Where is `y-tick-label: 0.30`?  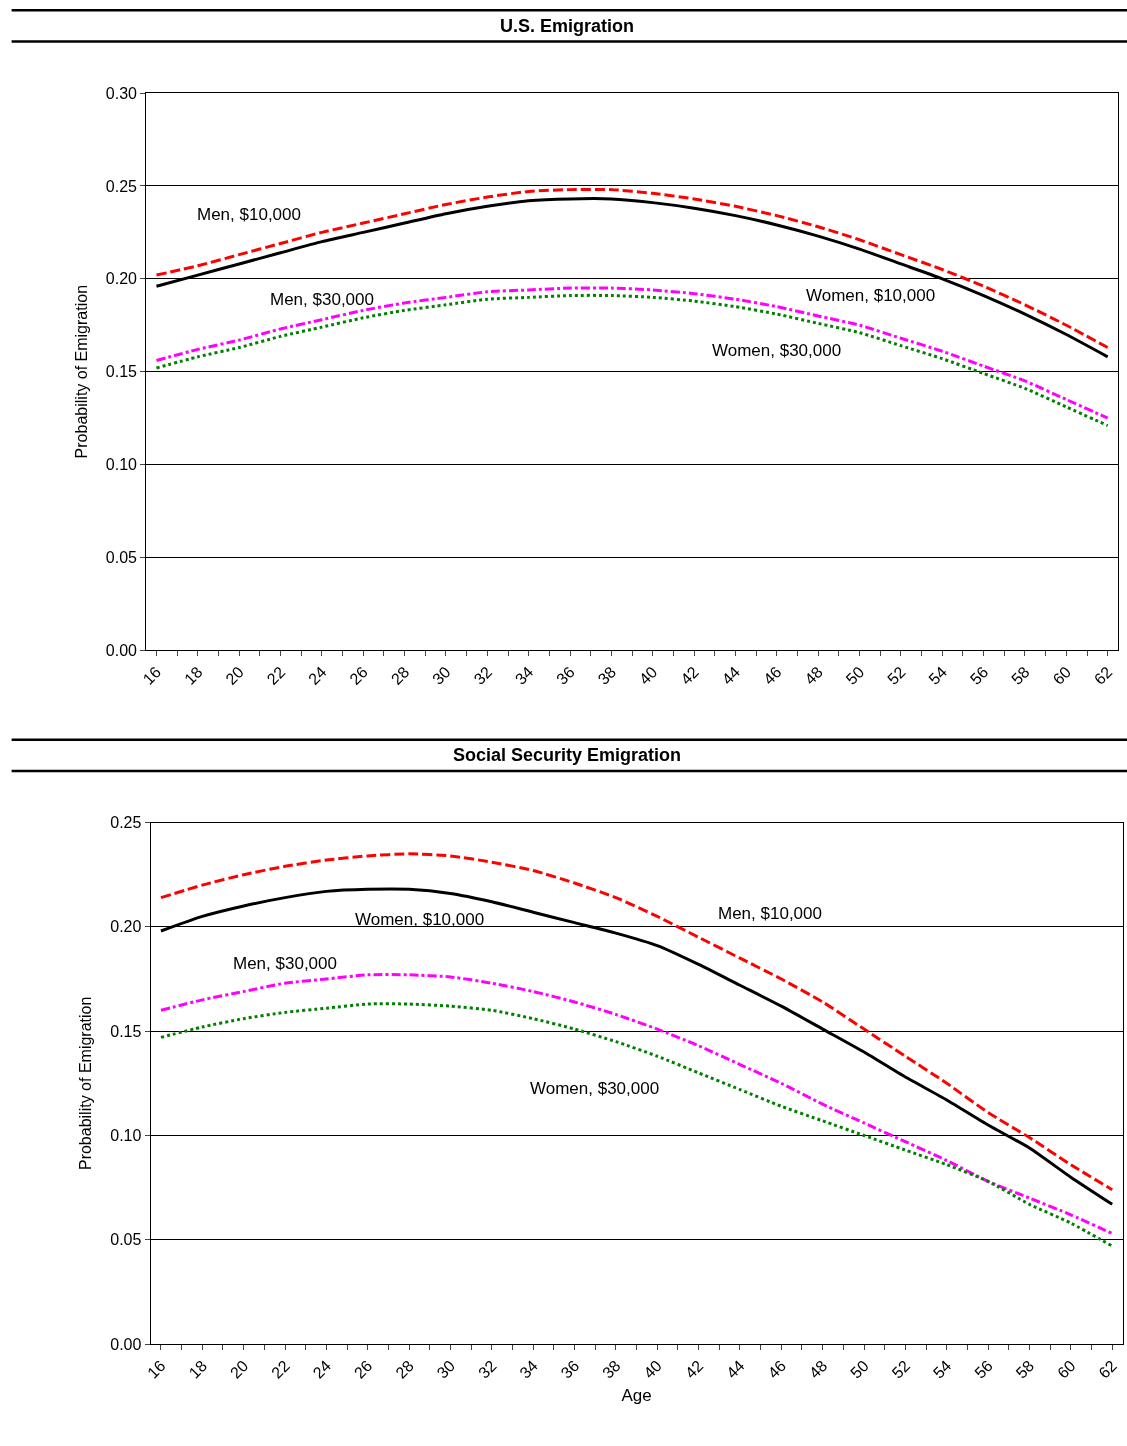 y-tick-label: 0.30 is located at coordinates (121, 93).